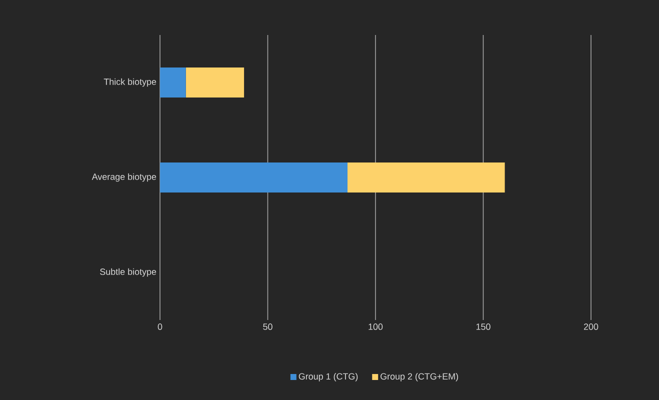 Image resolution: width=659 pixels, height=400 pixels. I want to click on x-tick-label: 0, so click(160, 327).